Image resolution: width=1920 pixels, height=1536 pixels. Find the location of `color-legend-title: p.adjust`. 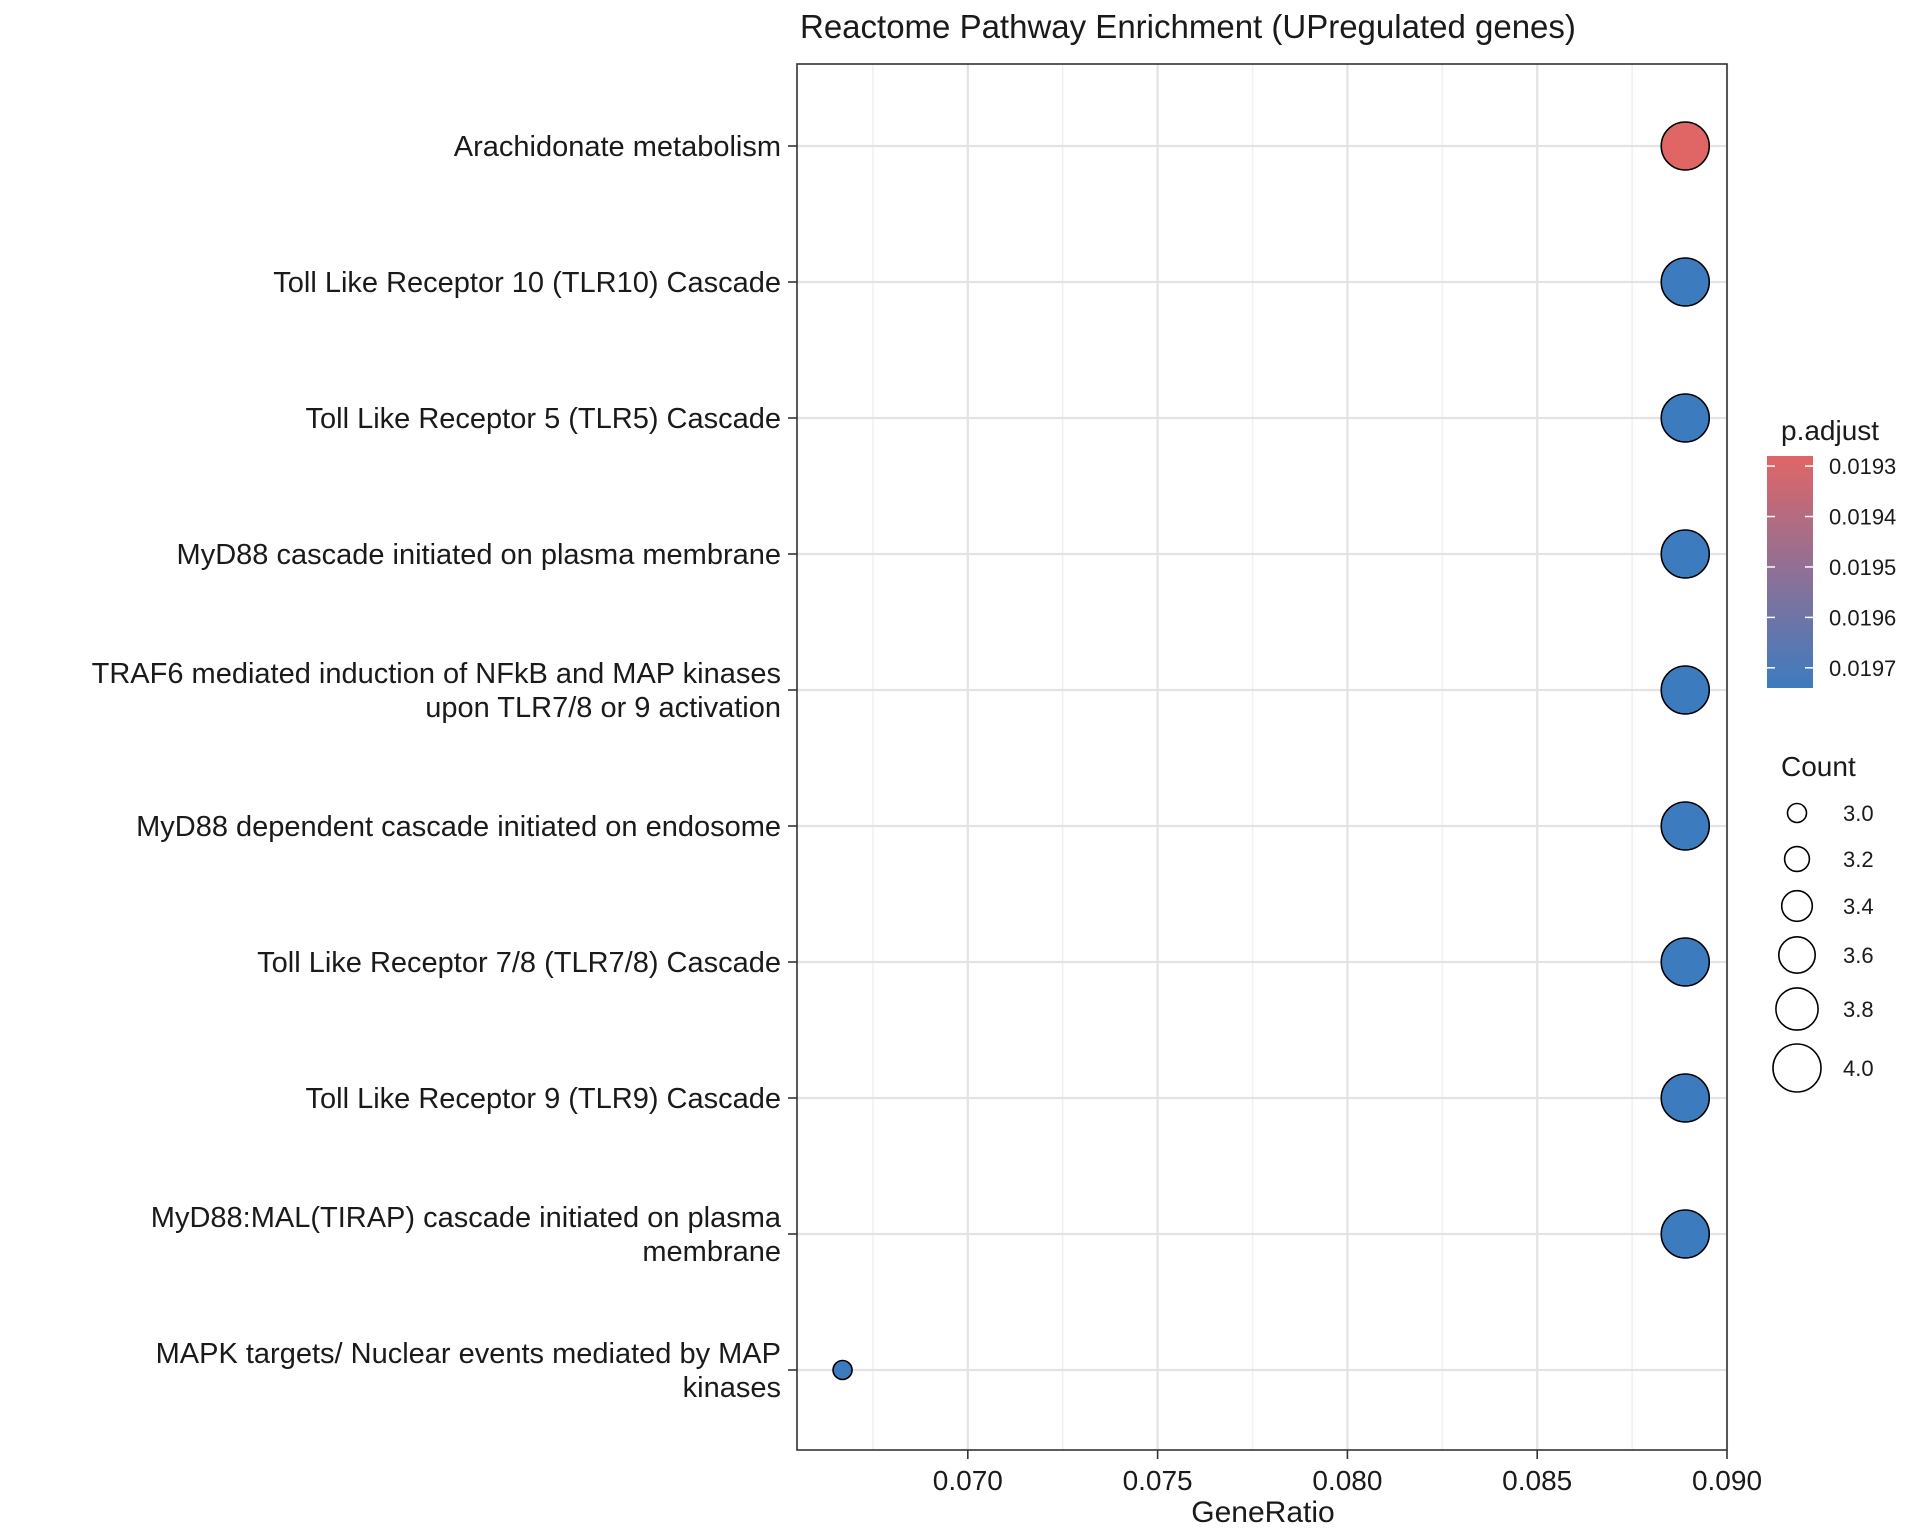

color-legend-title: p.adjust is located at coordinates (1830, 430).